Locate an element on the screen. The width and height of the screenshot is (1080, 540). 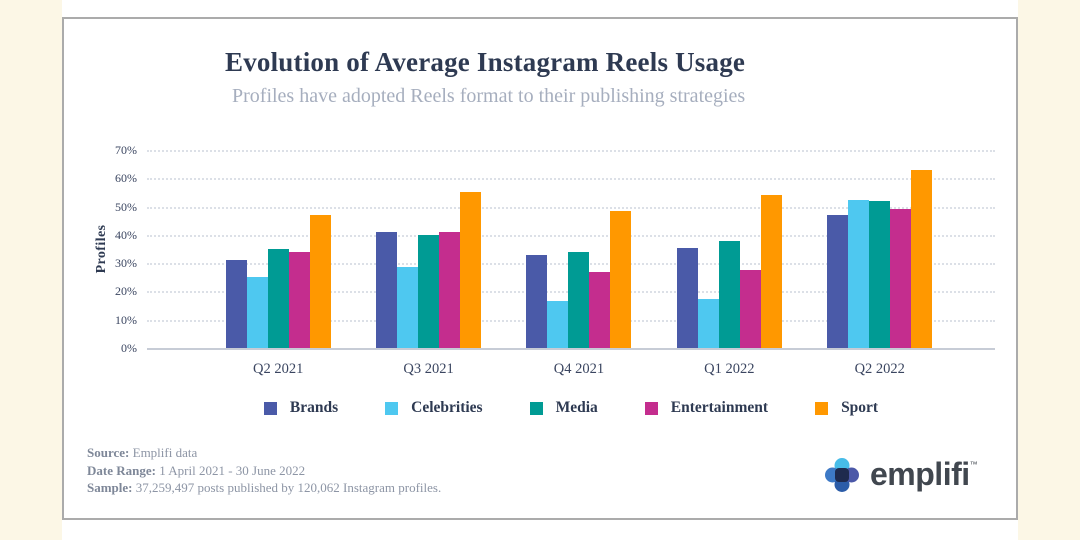
emplifi-wordmark: emplifi™ is located at coordinates (924, 474).